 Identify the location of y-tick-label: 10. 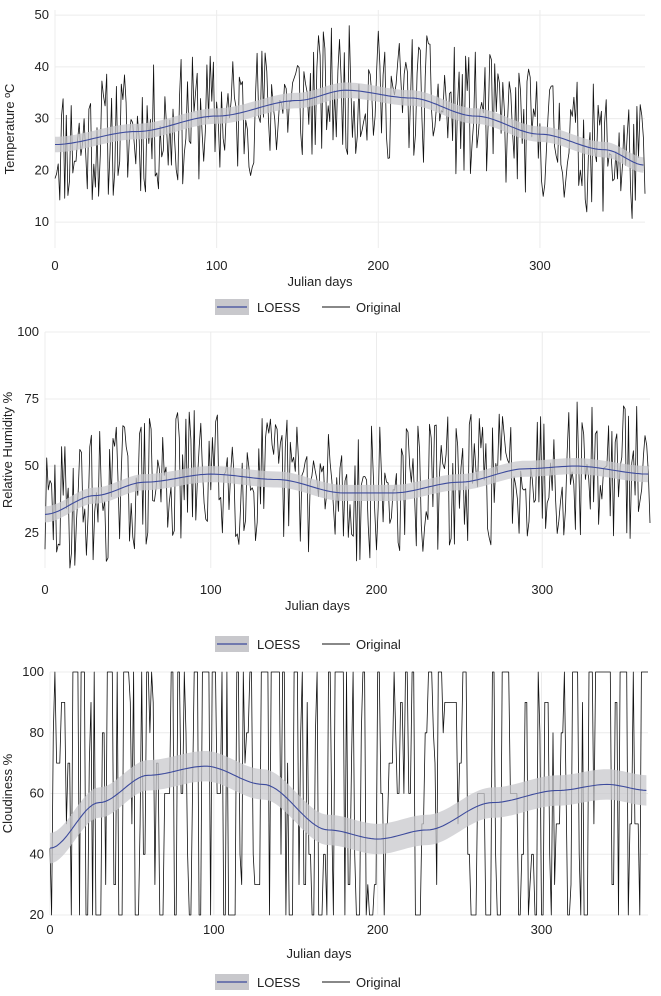
(42, 221).